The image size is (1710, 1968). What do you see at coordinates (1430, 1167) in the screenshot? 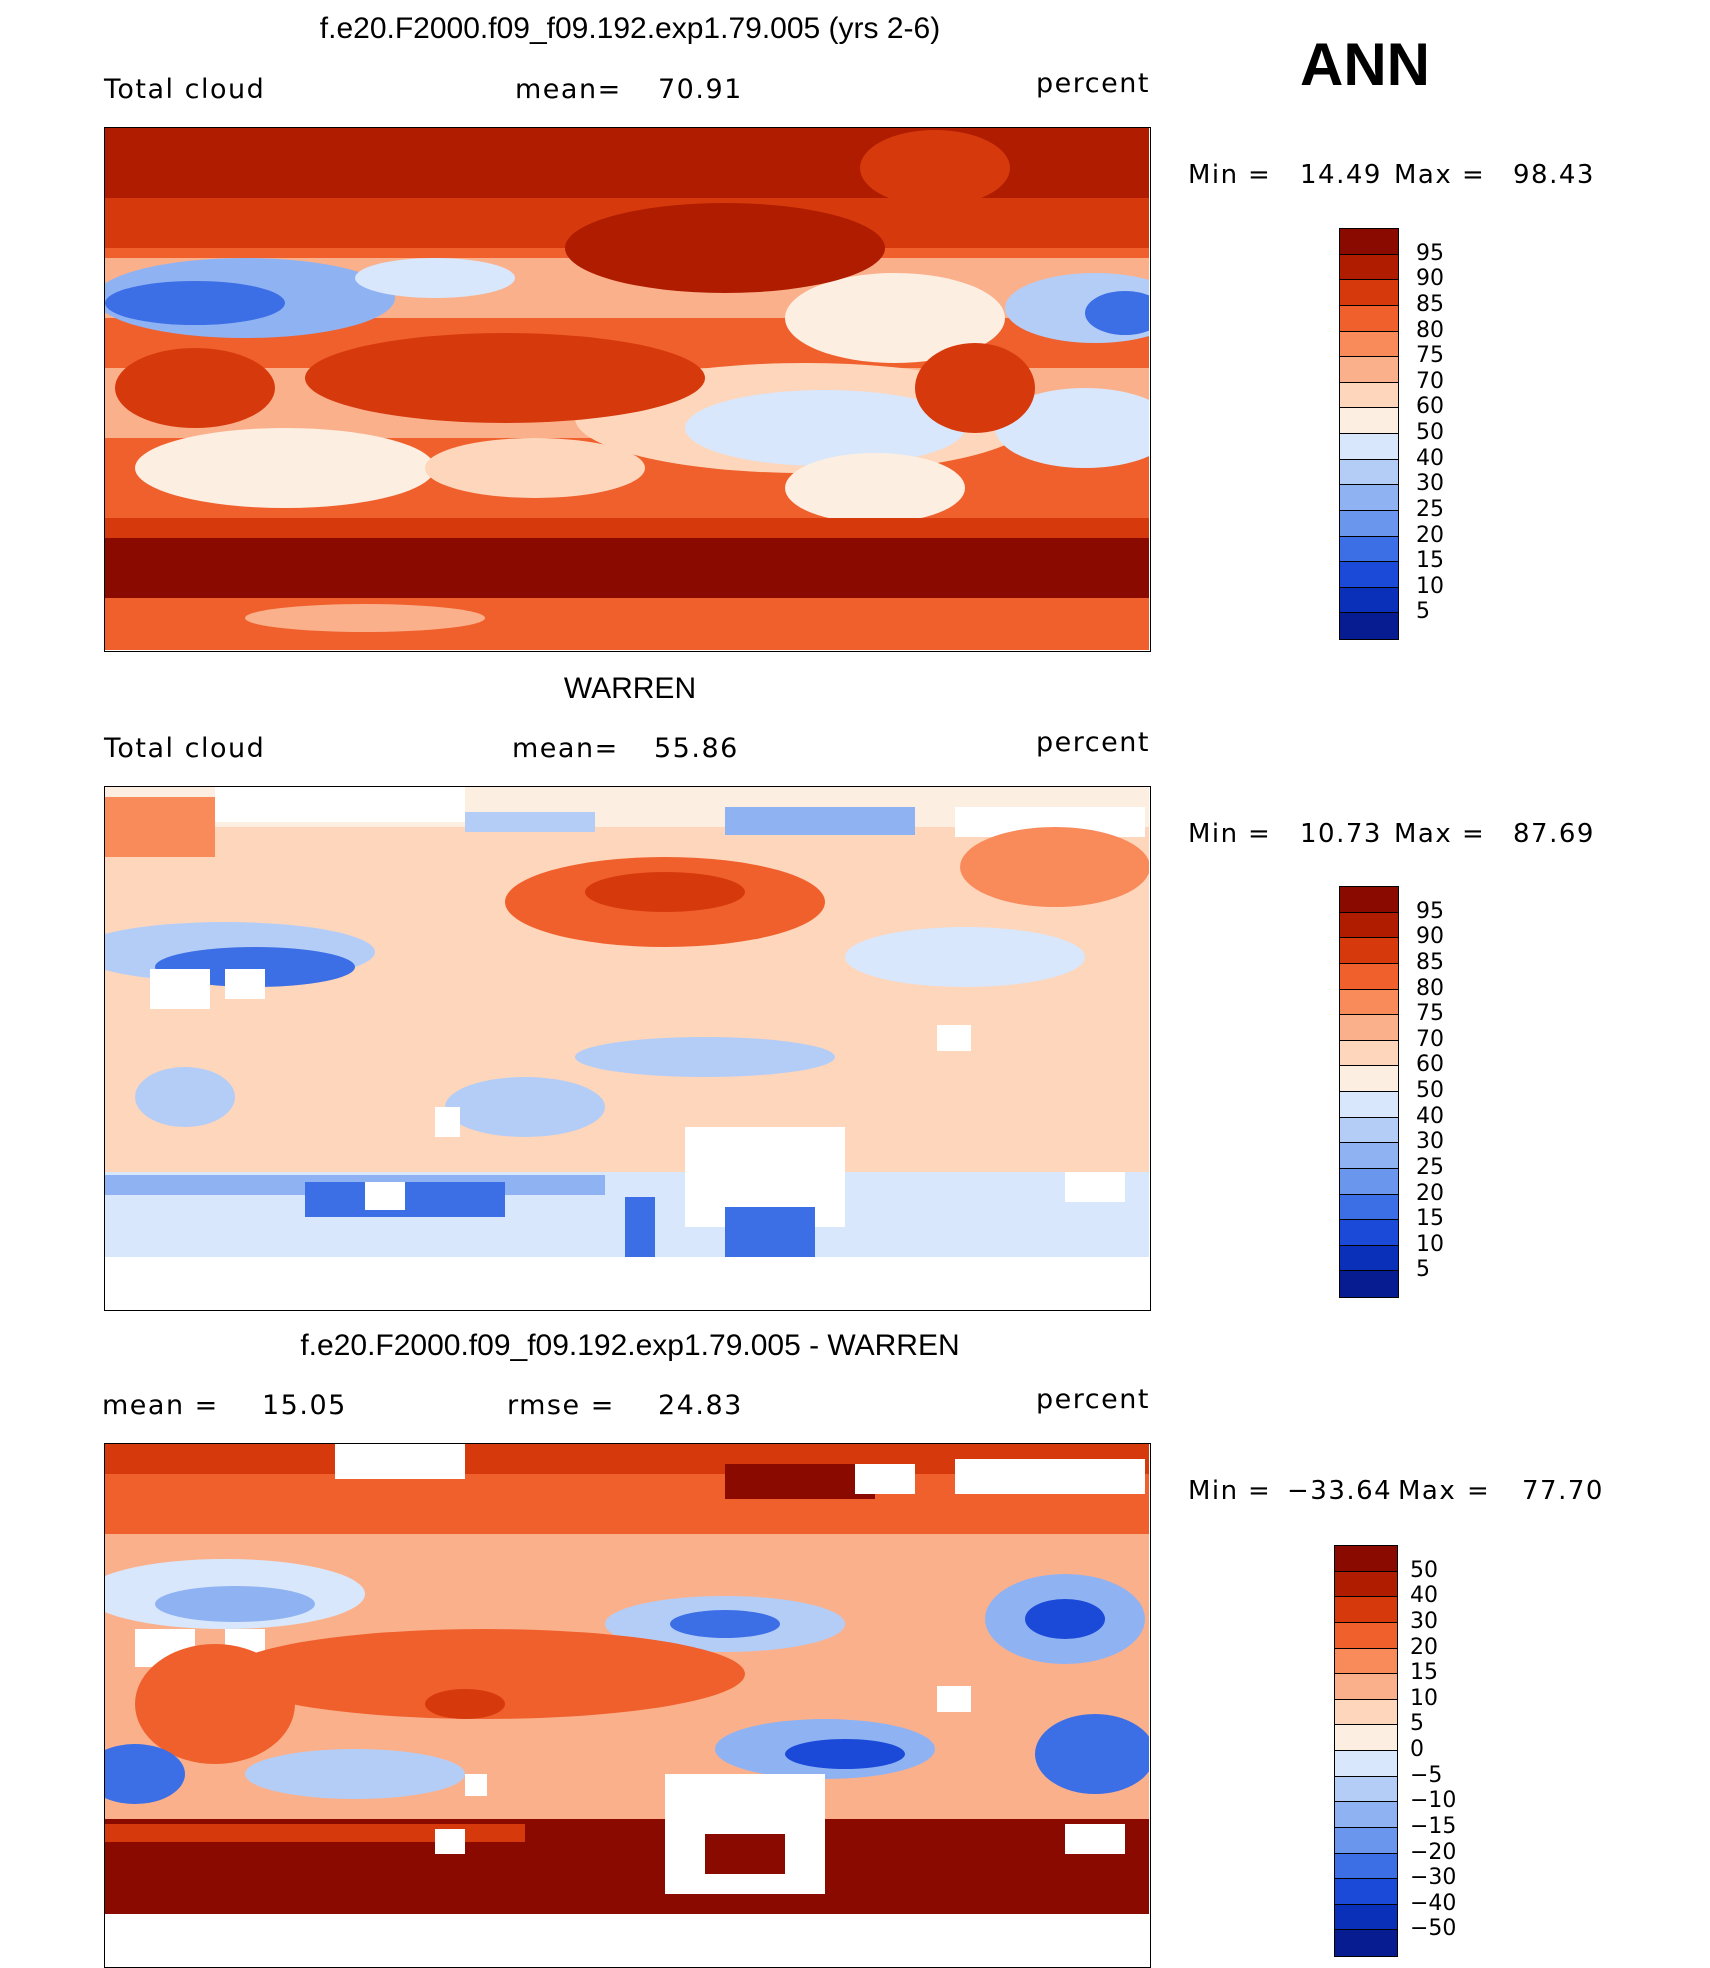
I see `colorbar-tick-label: 25` at bounding box center [1430, 1167].